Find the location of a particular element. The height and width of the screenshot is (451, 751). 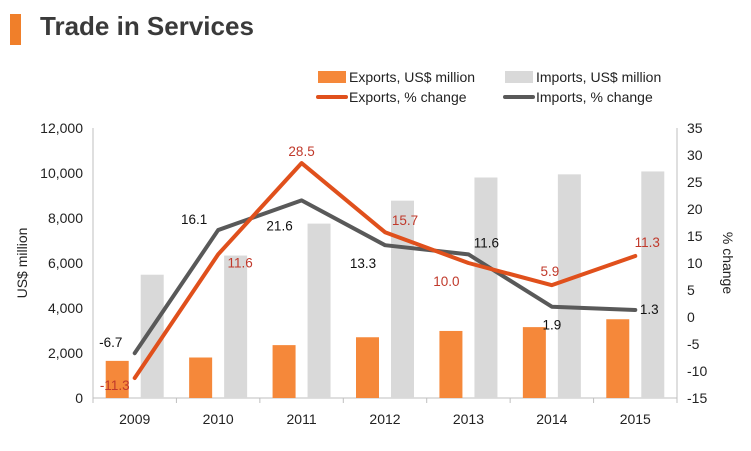

x-tick-label: 2009 is located at coordinates (134, 419).